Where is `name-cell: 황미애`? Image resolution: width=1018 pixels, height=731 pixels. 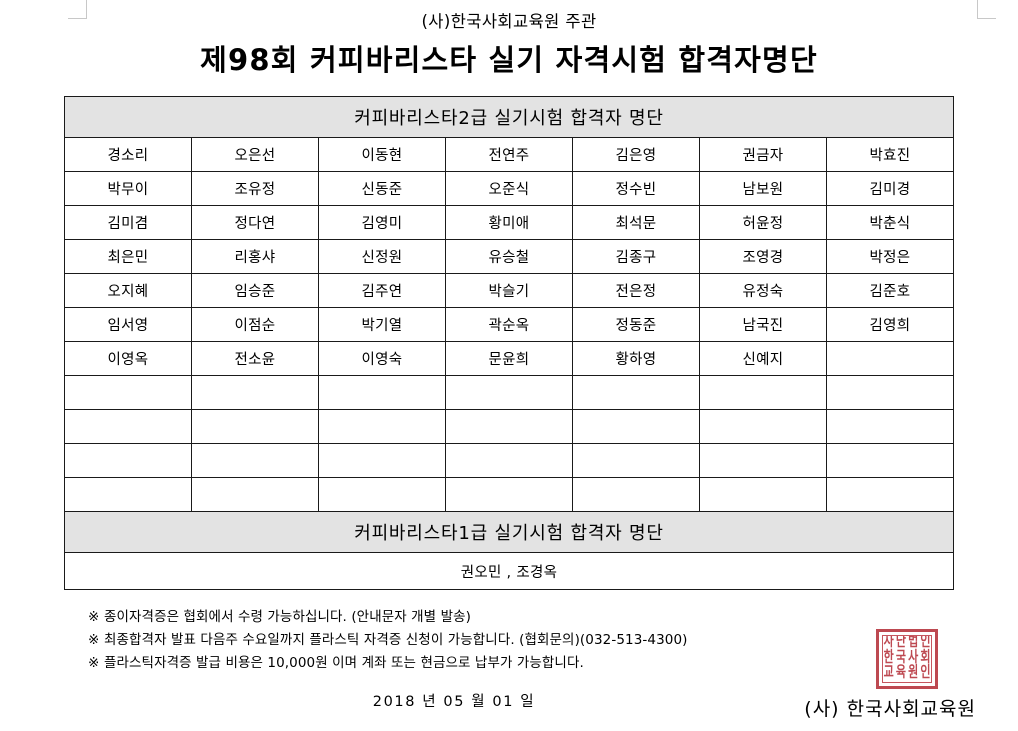
name-cell: 황미애 is located at coordinates (509, 223).